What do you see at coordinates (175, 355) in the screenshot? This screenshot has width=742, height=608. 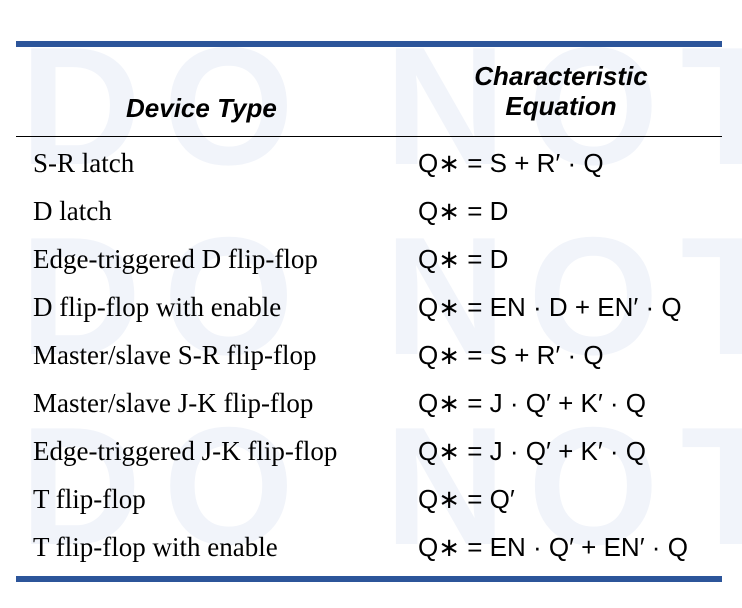 I see `device-type-cell: Master/slave S-R flip-flop` at bounding box center [175, 355].